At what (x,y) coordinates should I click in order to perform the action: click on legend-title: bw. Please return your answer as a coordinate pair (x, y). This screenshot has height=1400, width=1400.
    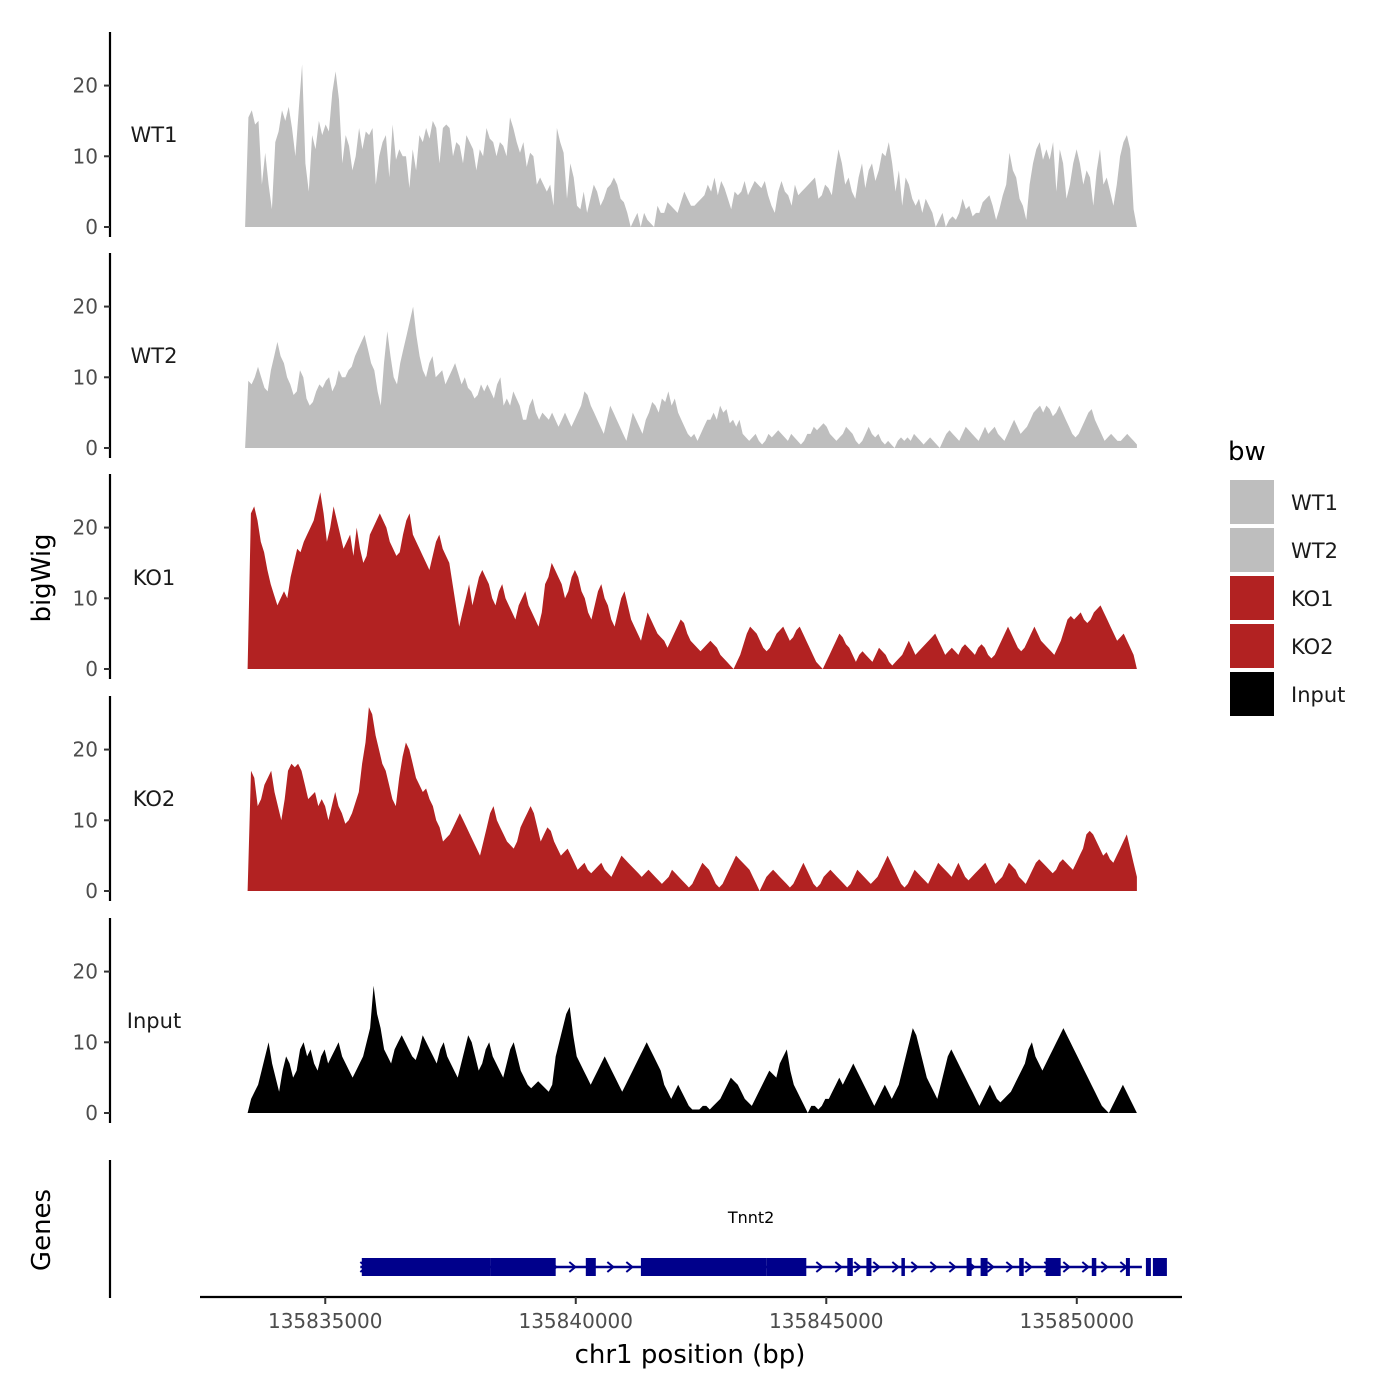
    Looking at the image, I should click on (1247, 452).